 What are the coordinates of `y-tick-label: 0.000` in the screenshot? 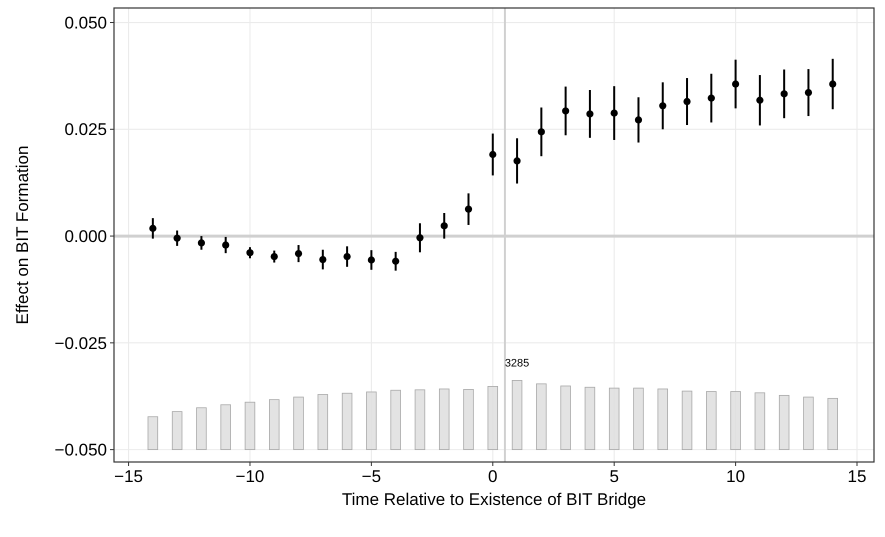 It's located at (85, 236).